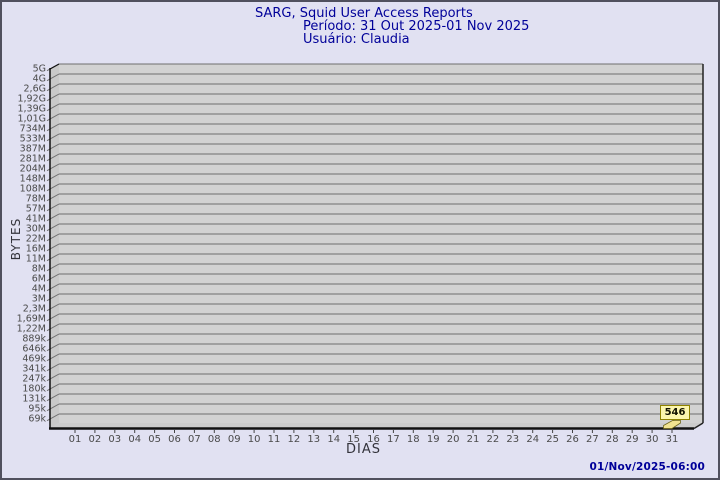 This screenshot has height=480, width=720. What do you see at coordinates (154, 439) in the screenshot?
I see `x-tick-label: 05` at bounding box center [154, 439].